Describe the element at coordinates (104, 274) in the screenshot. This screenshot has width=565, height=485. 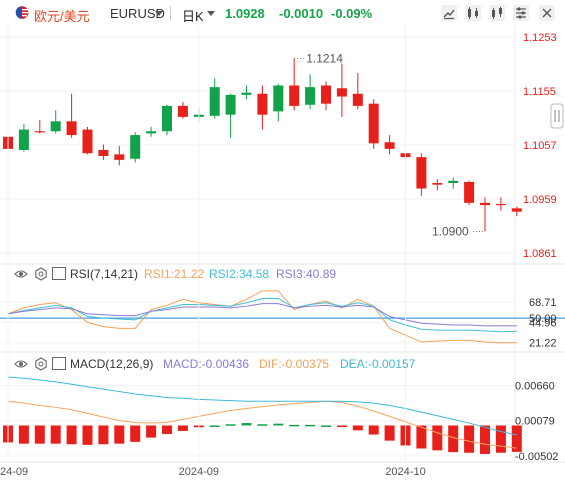
I see `rsi-title: RSI(7,14,21)` at that location.